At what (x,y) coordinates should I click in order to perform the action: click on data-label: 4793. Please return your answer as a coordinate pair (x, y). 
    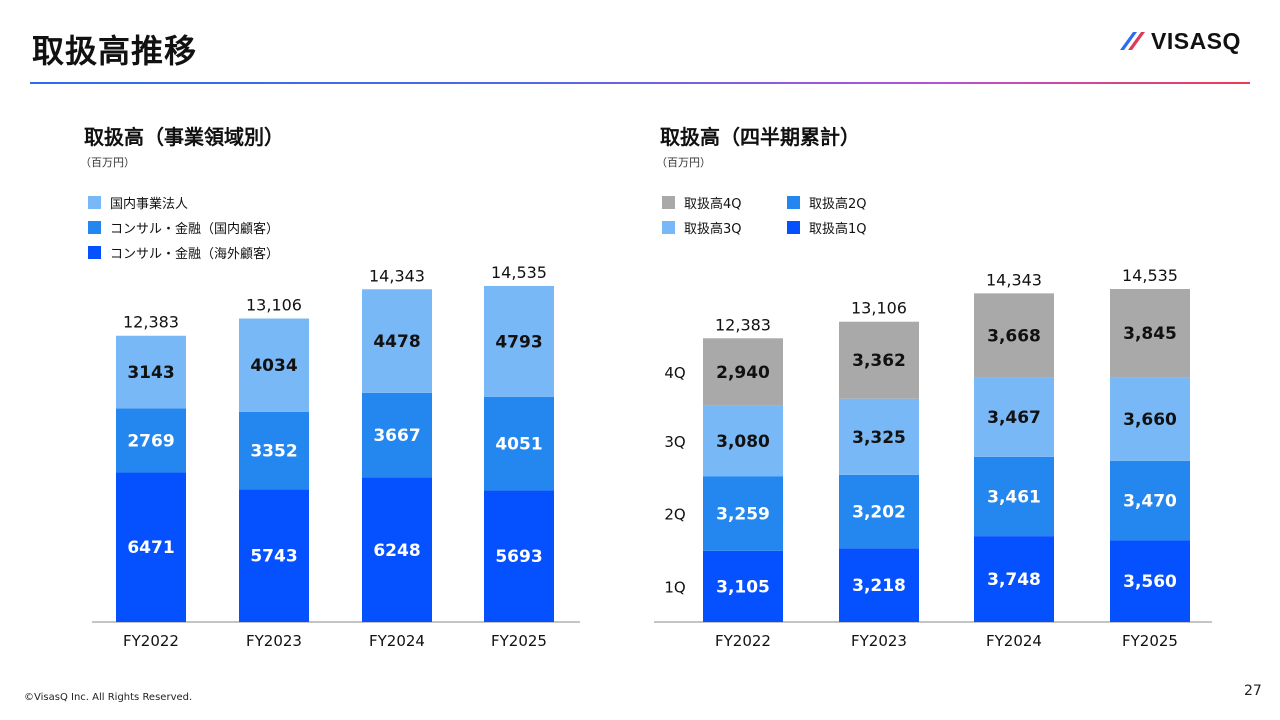
    Looking at the image, I should click on (518, 342).